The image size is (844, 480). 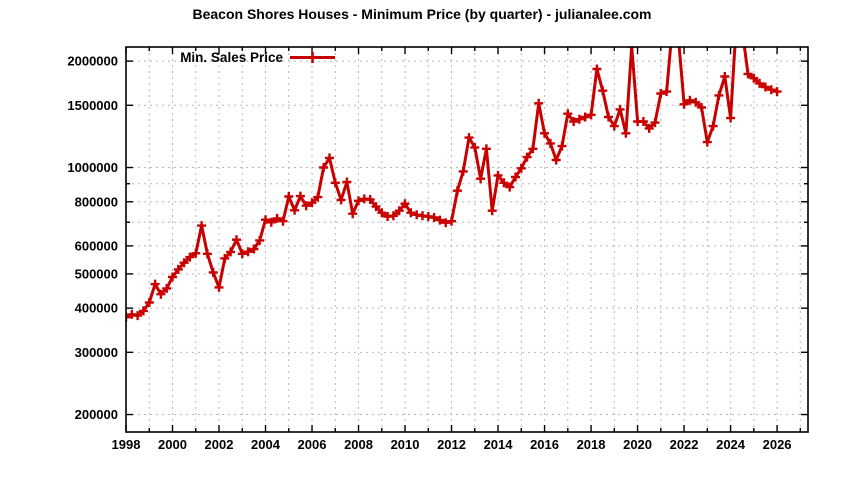 I want to click on x-tick-label: 2010, so click(x=405, y=444).